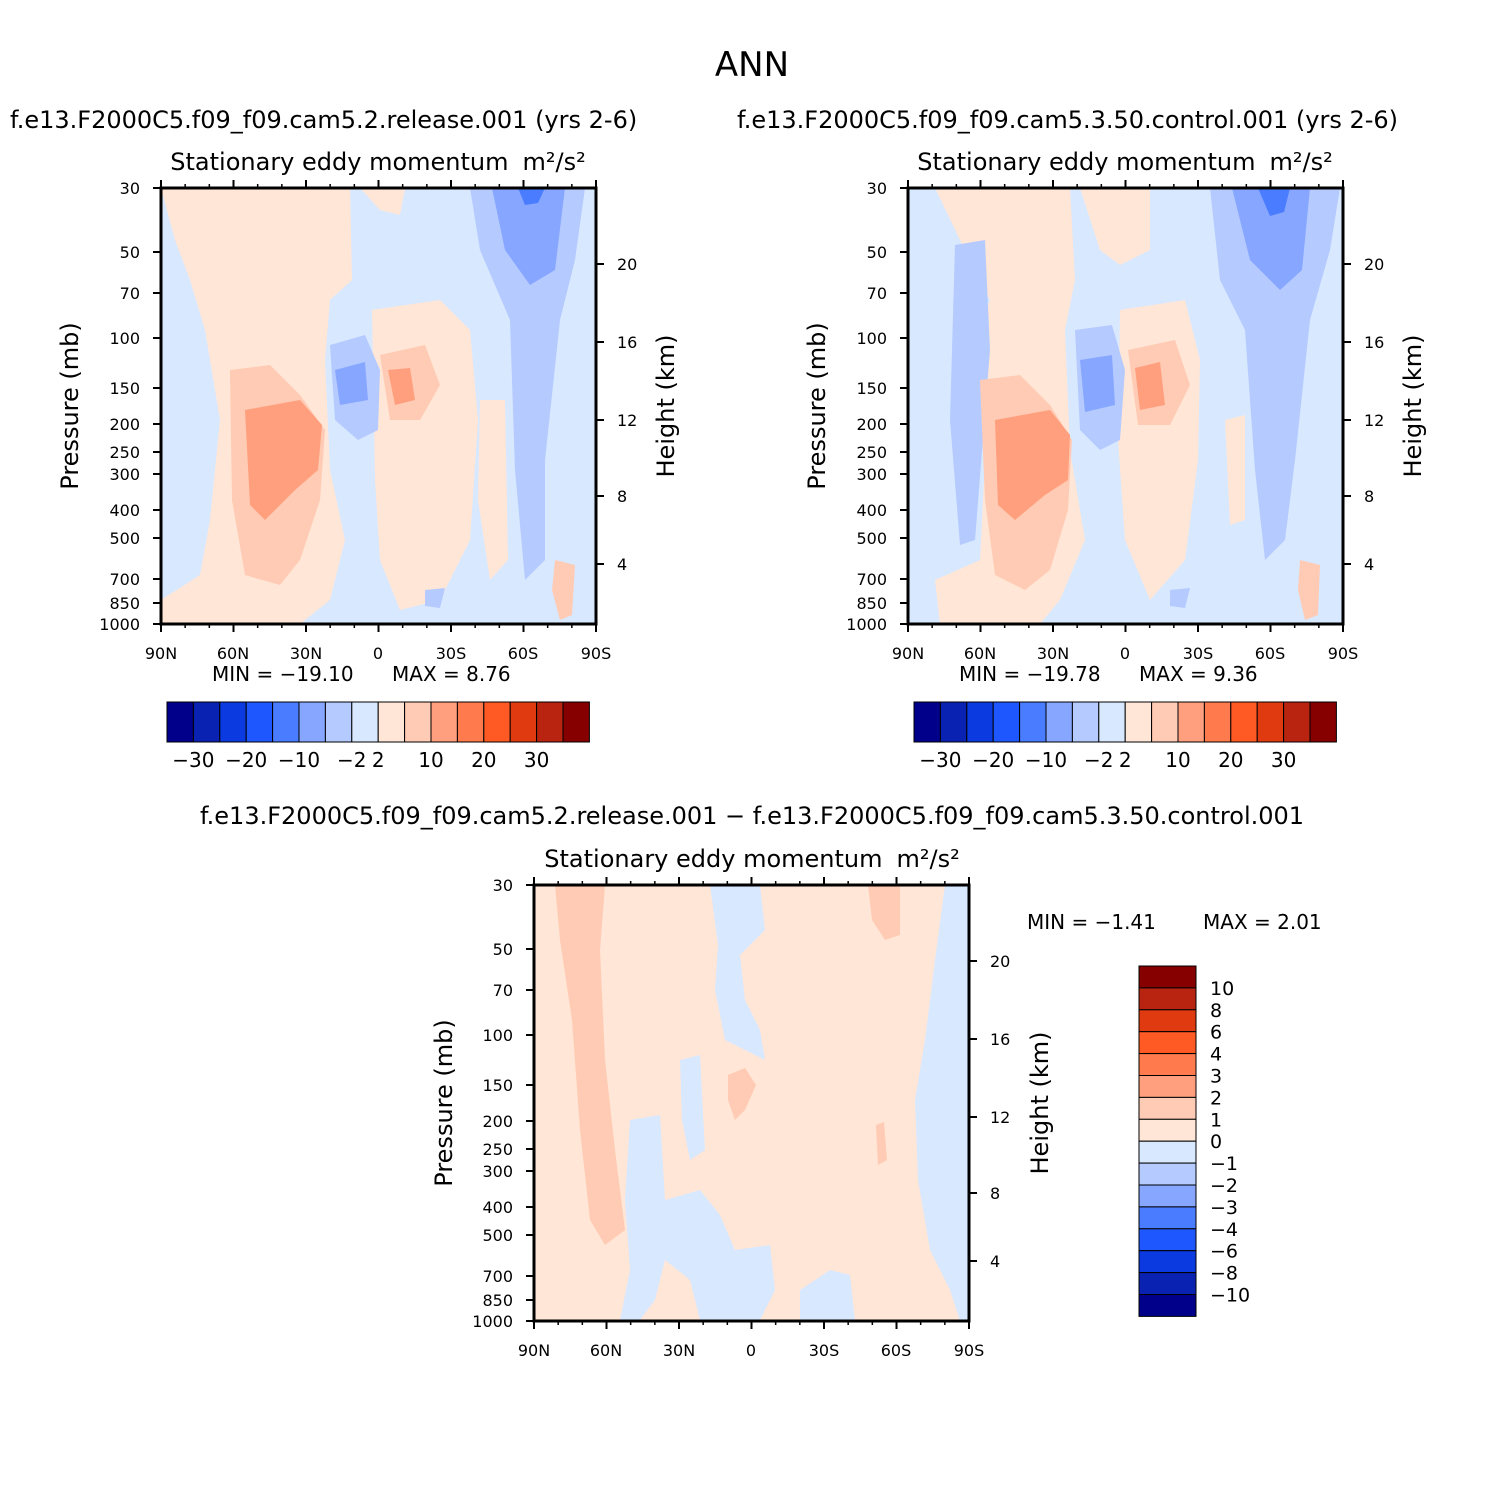 The height and width of the screenshot is (1505, 1505). Describe the element at coordinates (1216, 1120) in the screenshot. I see `colorbar-label: 1` at that location.